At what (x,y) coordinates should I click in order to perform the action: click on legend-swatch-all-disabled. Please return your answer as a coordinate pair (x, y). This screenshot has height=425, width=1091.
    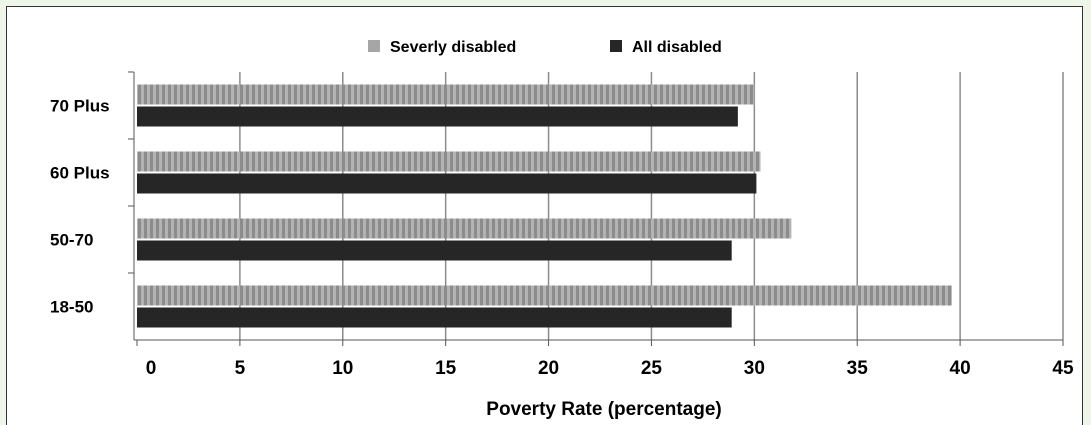
    Looking at the image, I should click on (616, 46).